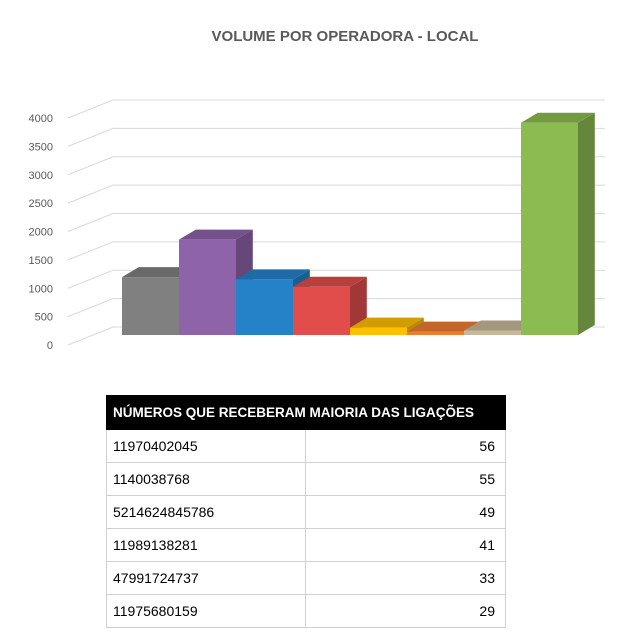 This screenshot has height=638, width=624. What do you see at coordinates (41, 204) in the screenshot?
I see `y-tick-label: 2500` at bounding box center [41, 204].